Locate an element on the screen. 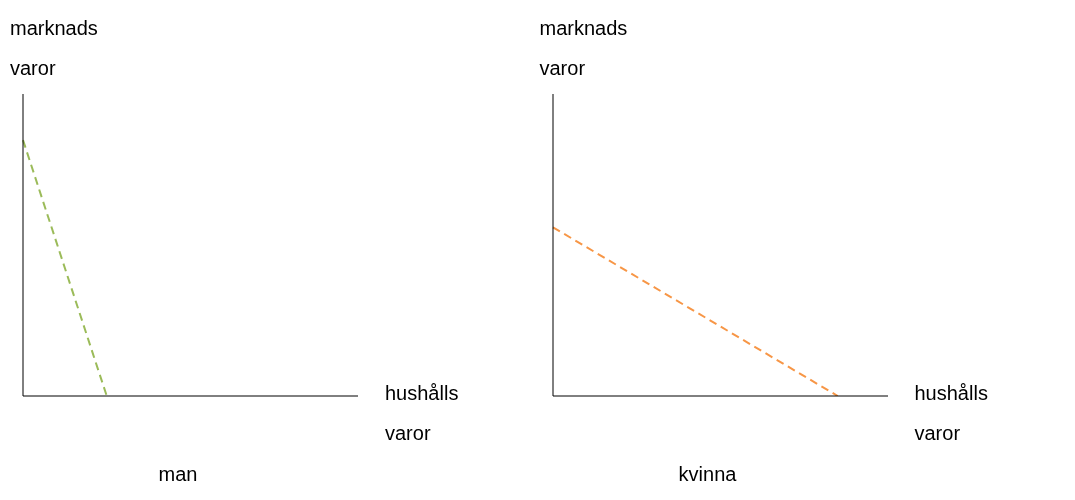 This screenshot has height=500, width=1075. text: kvinna is located at coordinates (707, 474).